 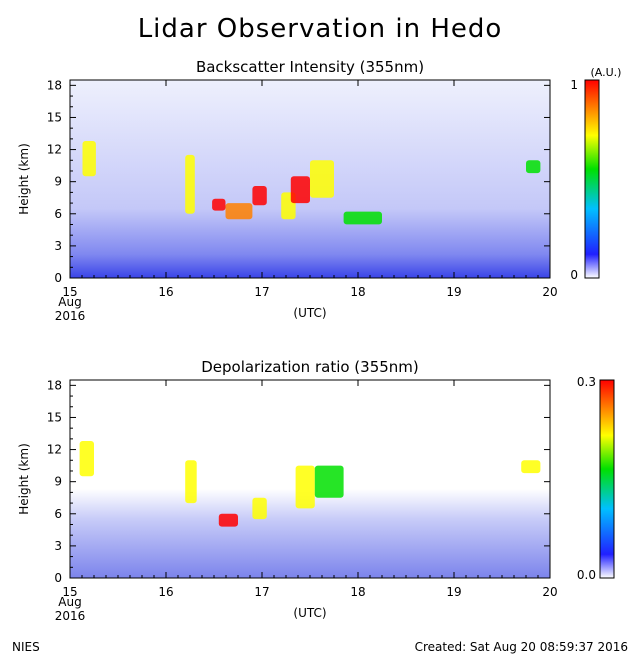 I want to click on depolarization-xtick-label: 16, so click(x=165, y=592).